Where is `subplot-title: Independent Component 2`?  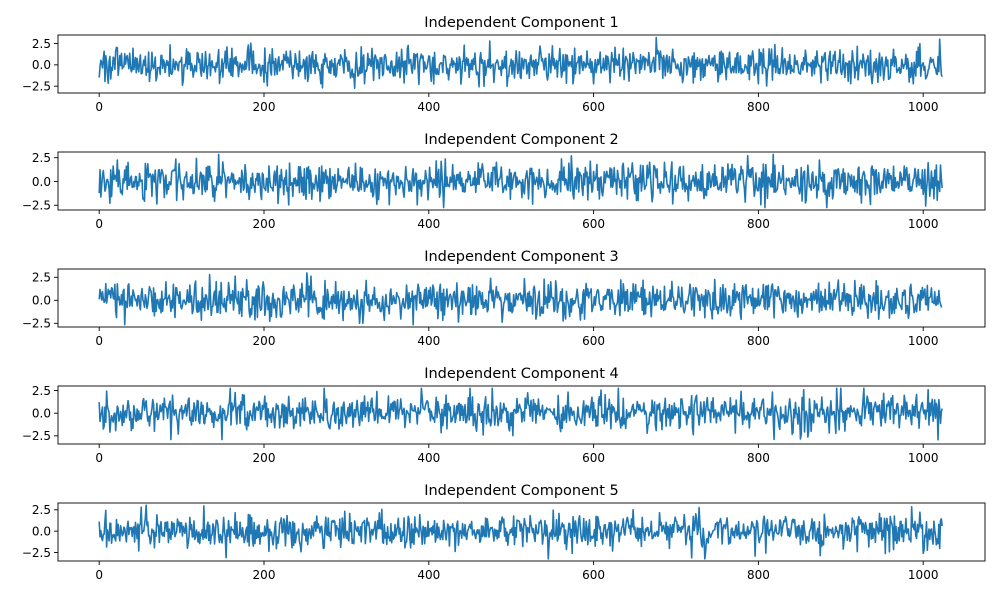 subplot-title: Independent Component 2 is located at coordinates (521, 140).